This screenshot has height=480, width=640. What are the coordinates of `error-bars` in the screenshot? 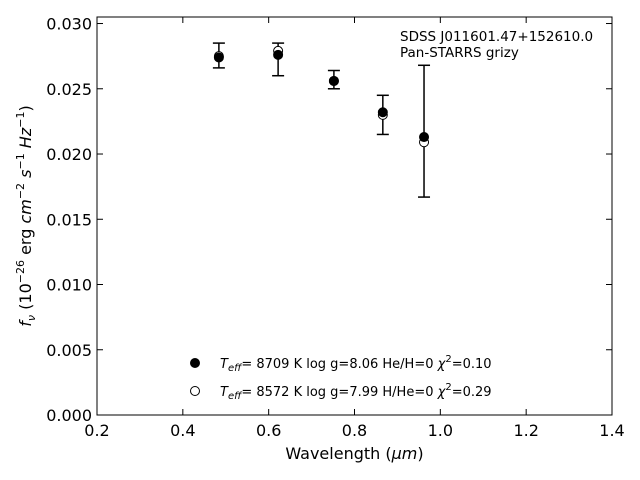 It's located at (321, 120).